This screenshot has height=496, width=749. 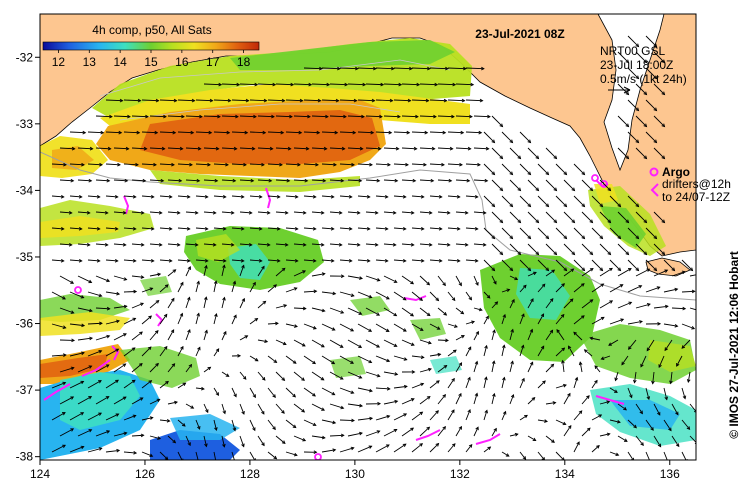 What do you see at coordinates (159, 320) in the screenshot?
I see `drifter-track` at bounding box center [159, 320].